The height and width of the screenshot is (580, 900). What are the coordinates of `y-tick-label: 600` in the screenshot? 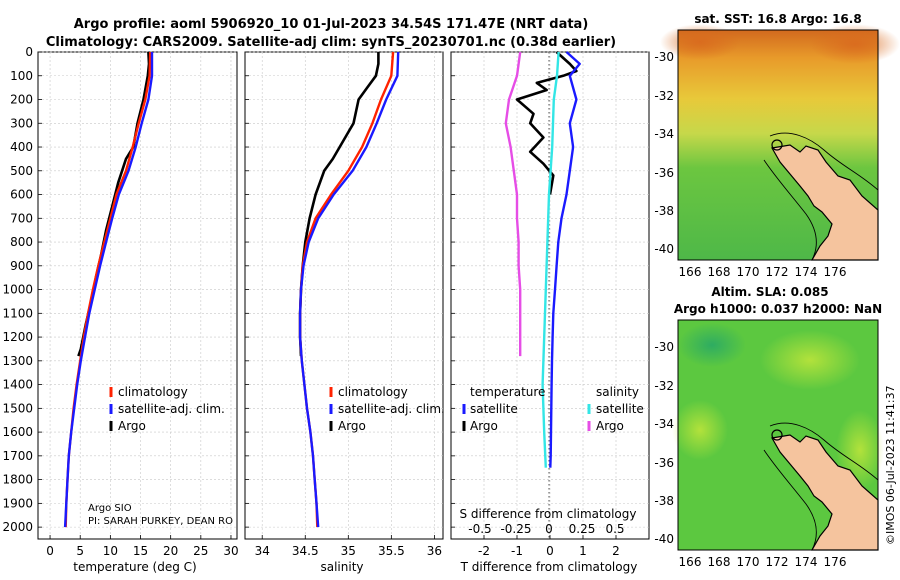 It's located at (21, 195).